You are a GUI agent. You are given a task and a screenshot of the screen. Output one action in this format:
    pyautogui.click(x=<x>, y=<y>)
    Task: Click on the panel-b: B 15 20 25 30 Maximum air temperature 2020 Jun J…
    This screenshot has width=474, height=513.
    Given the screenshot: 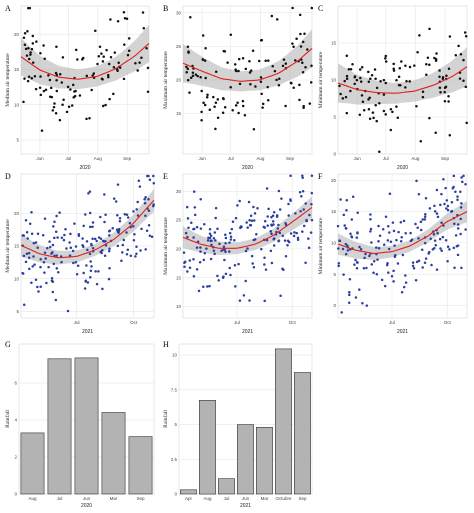 What is the action you would take?
    pyautogui.click(x=238, y=87)
    